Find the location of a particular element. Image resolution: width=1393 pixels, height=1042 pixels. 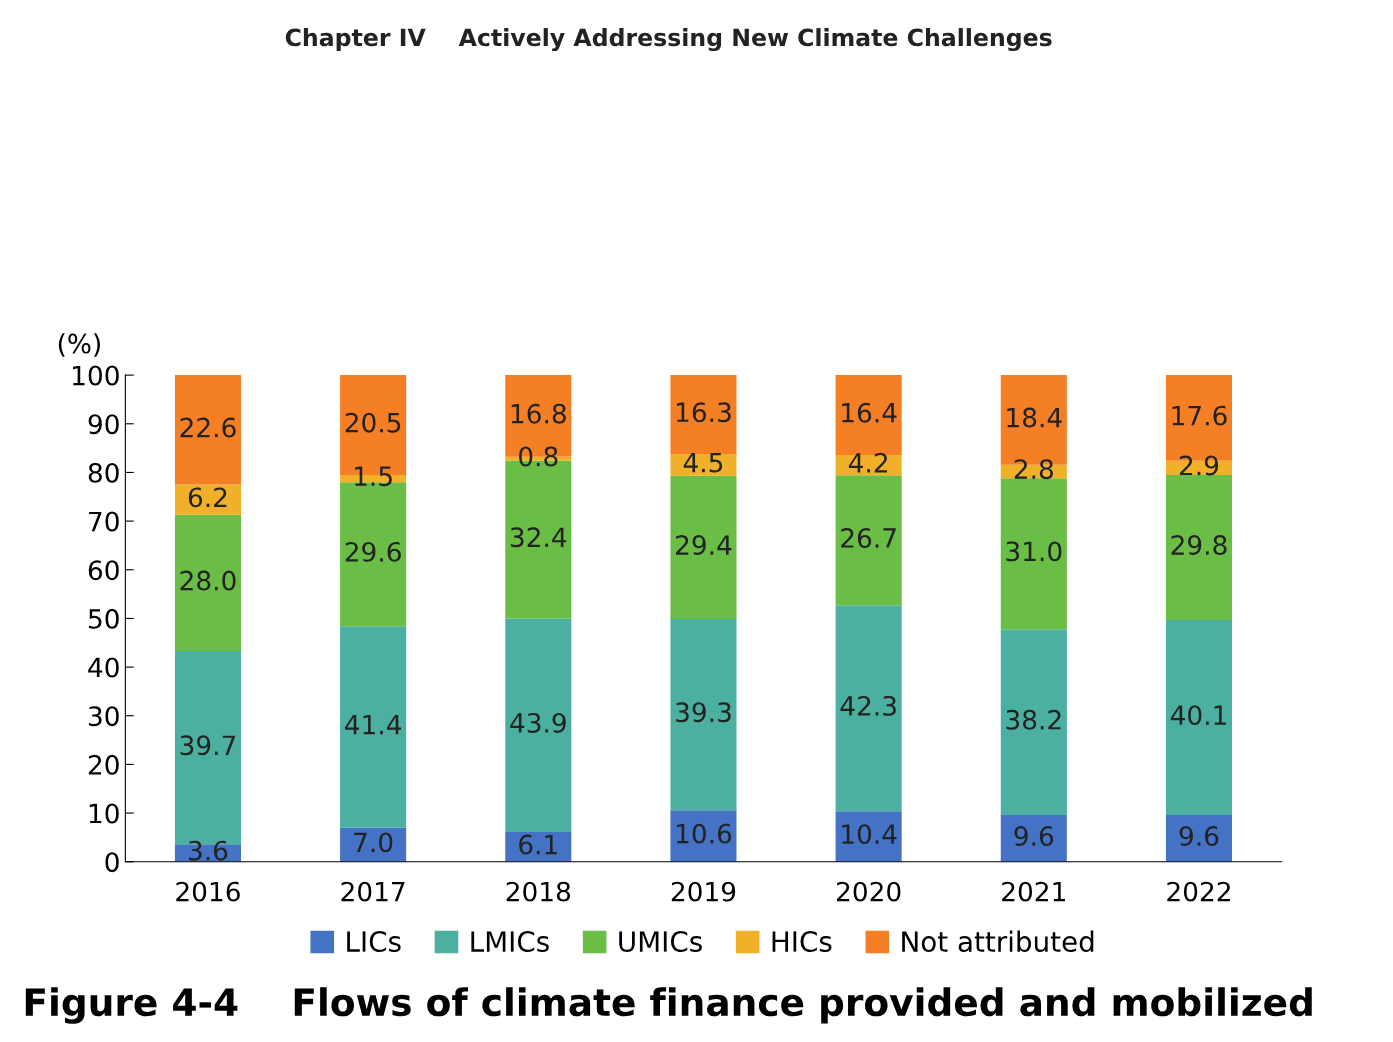

y-tick-label: 0 is located at coordinates (112, 862).